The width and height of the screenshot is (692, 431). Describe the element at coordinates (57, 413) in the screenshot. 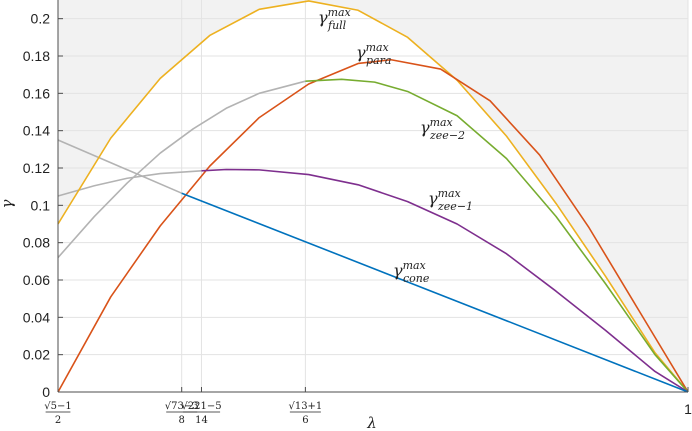

I see `x-tick-label: √5−1 2` at that location.